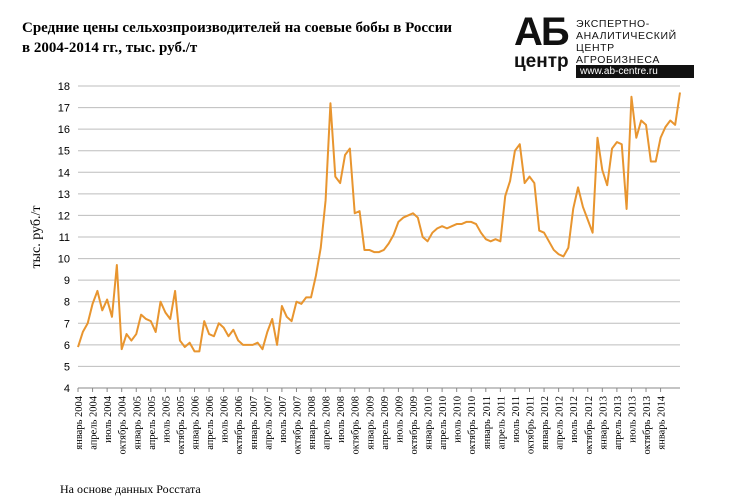 The height and width of the screenshot is (504, 730). I want to click on logo-mark: АБ центр, so click(544, 42).